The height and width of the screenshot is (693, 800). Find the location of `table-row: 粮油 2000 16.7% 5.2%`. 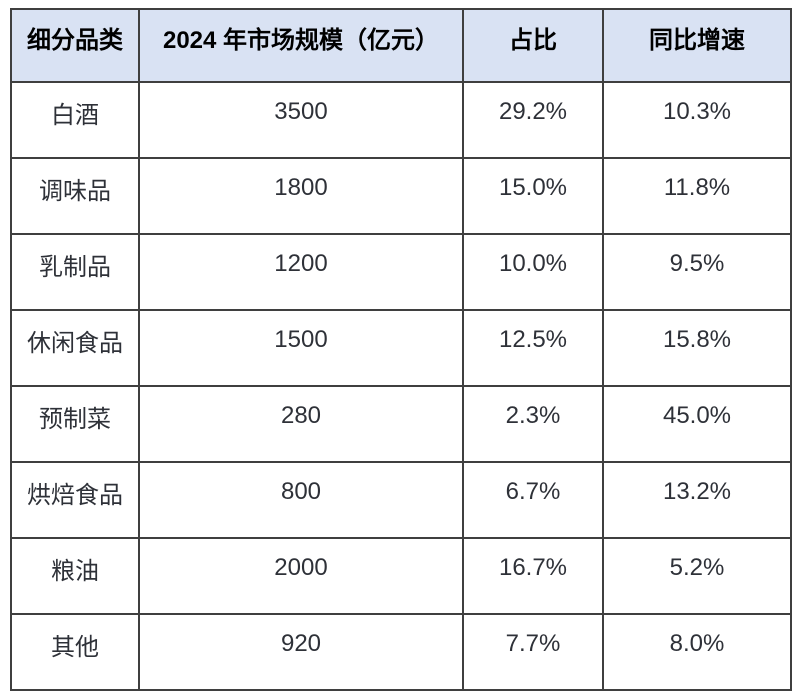

table-row: 粮油 2000 16.7% 5.2% is located at coordinates (401, 576).